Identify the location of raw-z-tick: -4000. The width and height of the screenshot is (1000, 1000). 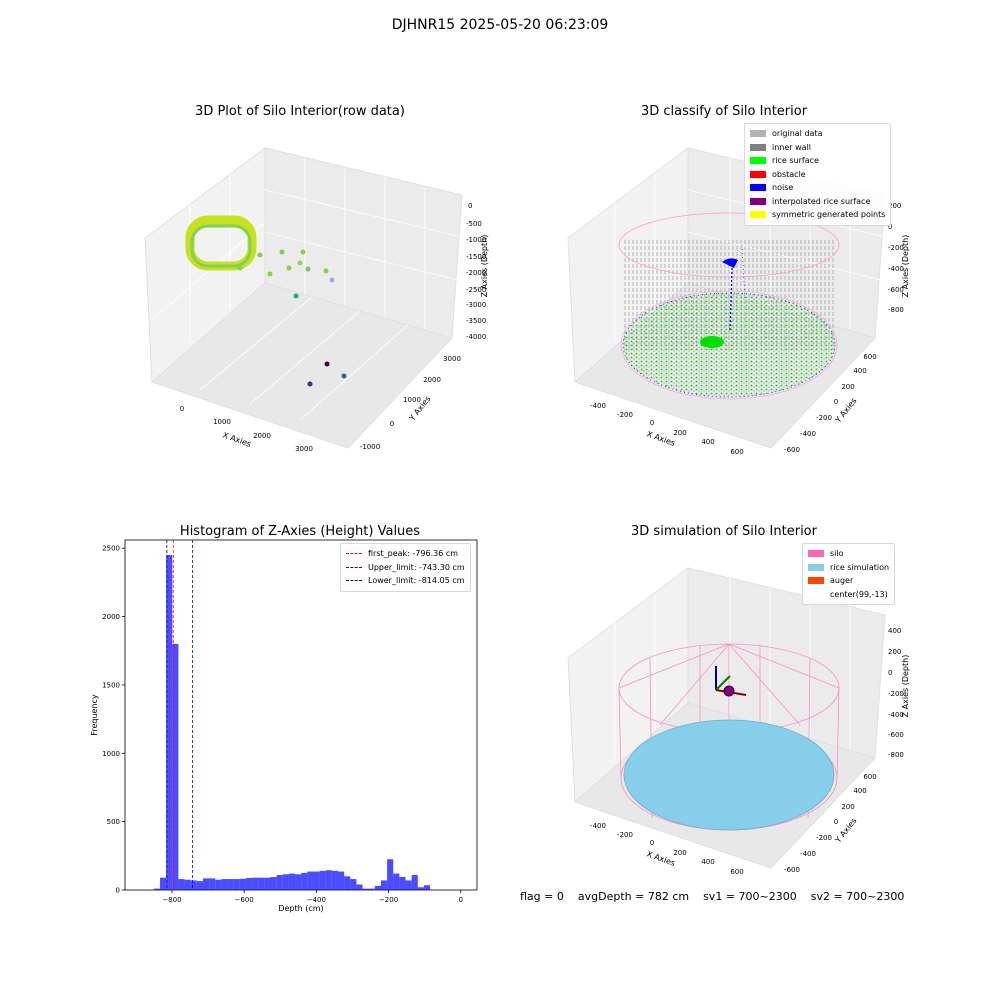
(476, 337).